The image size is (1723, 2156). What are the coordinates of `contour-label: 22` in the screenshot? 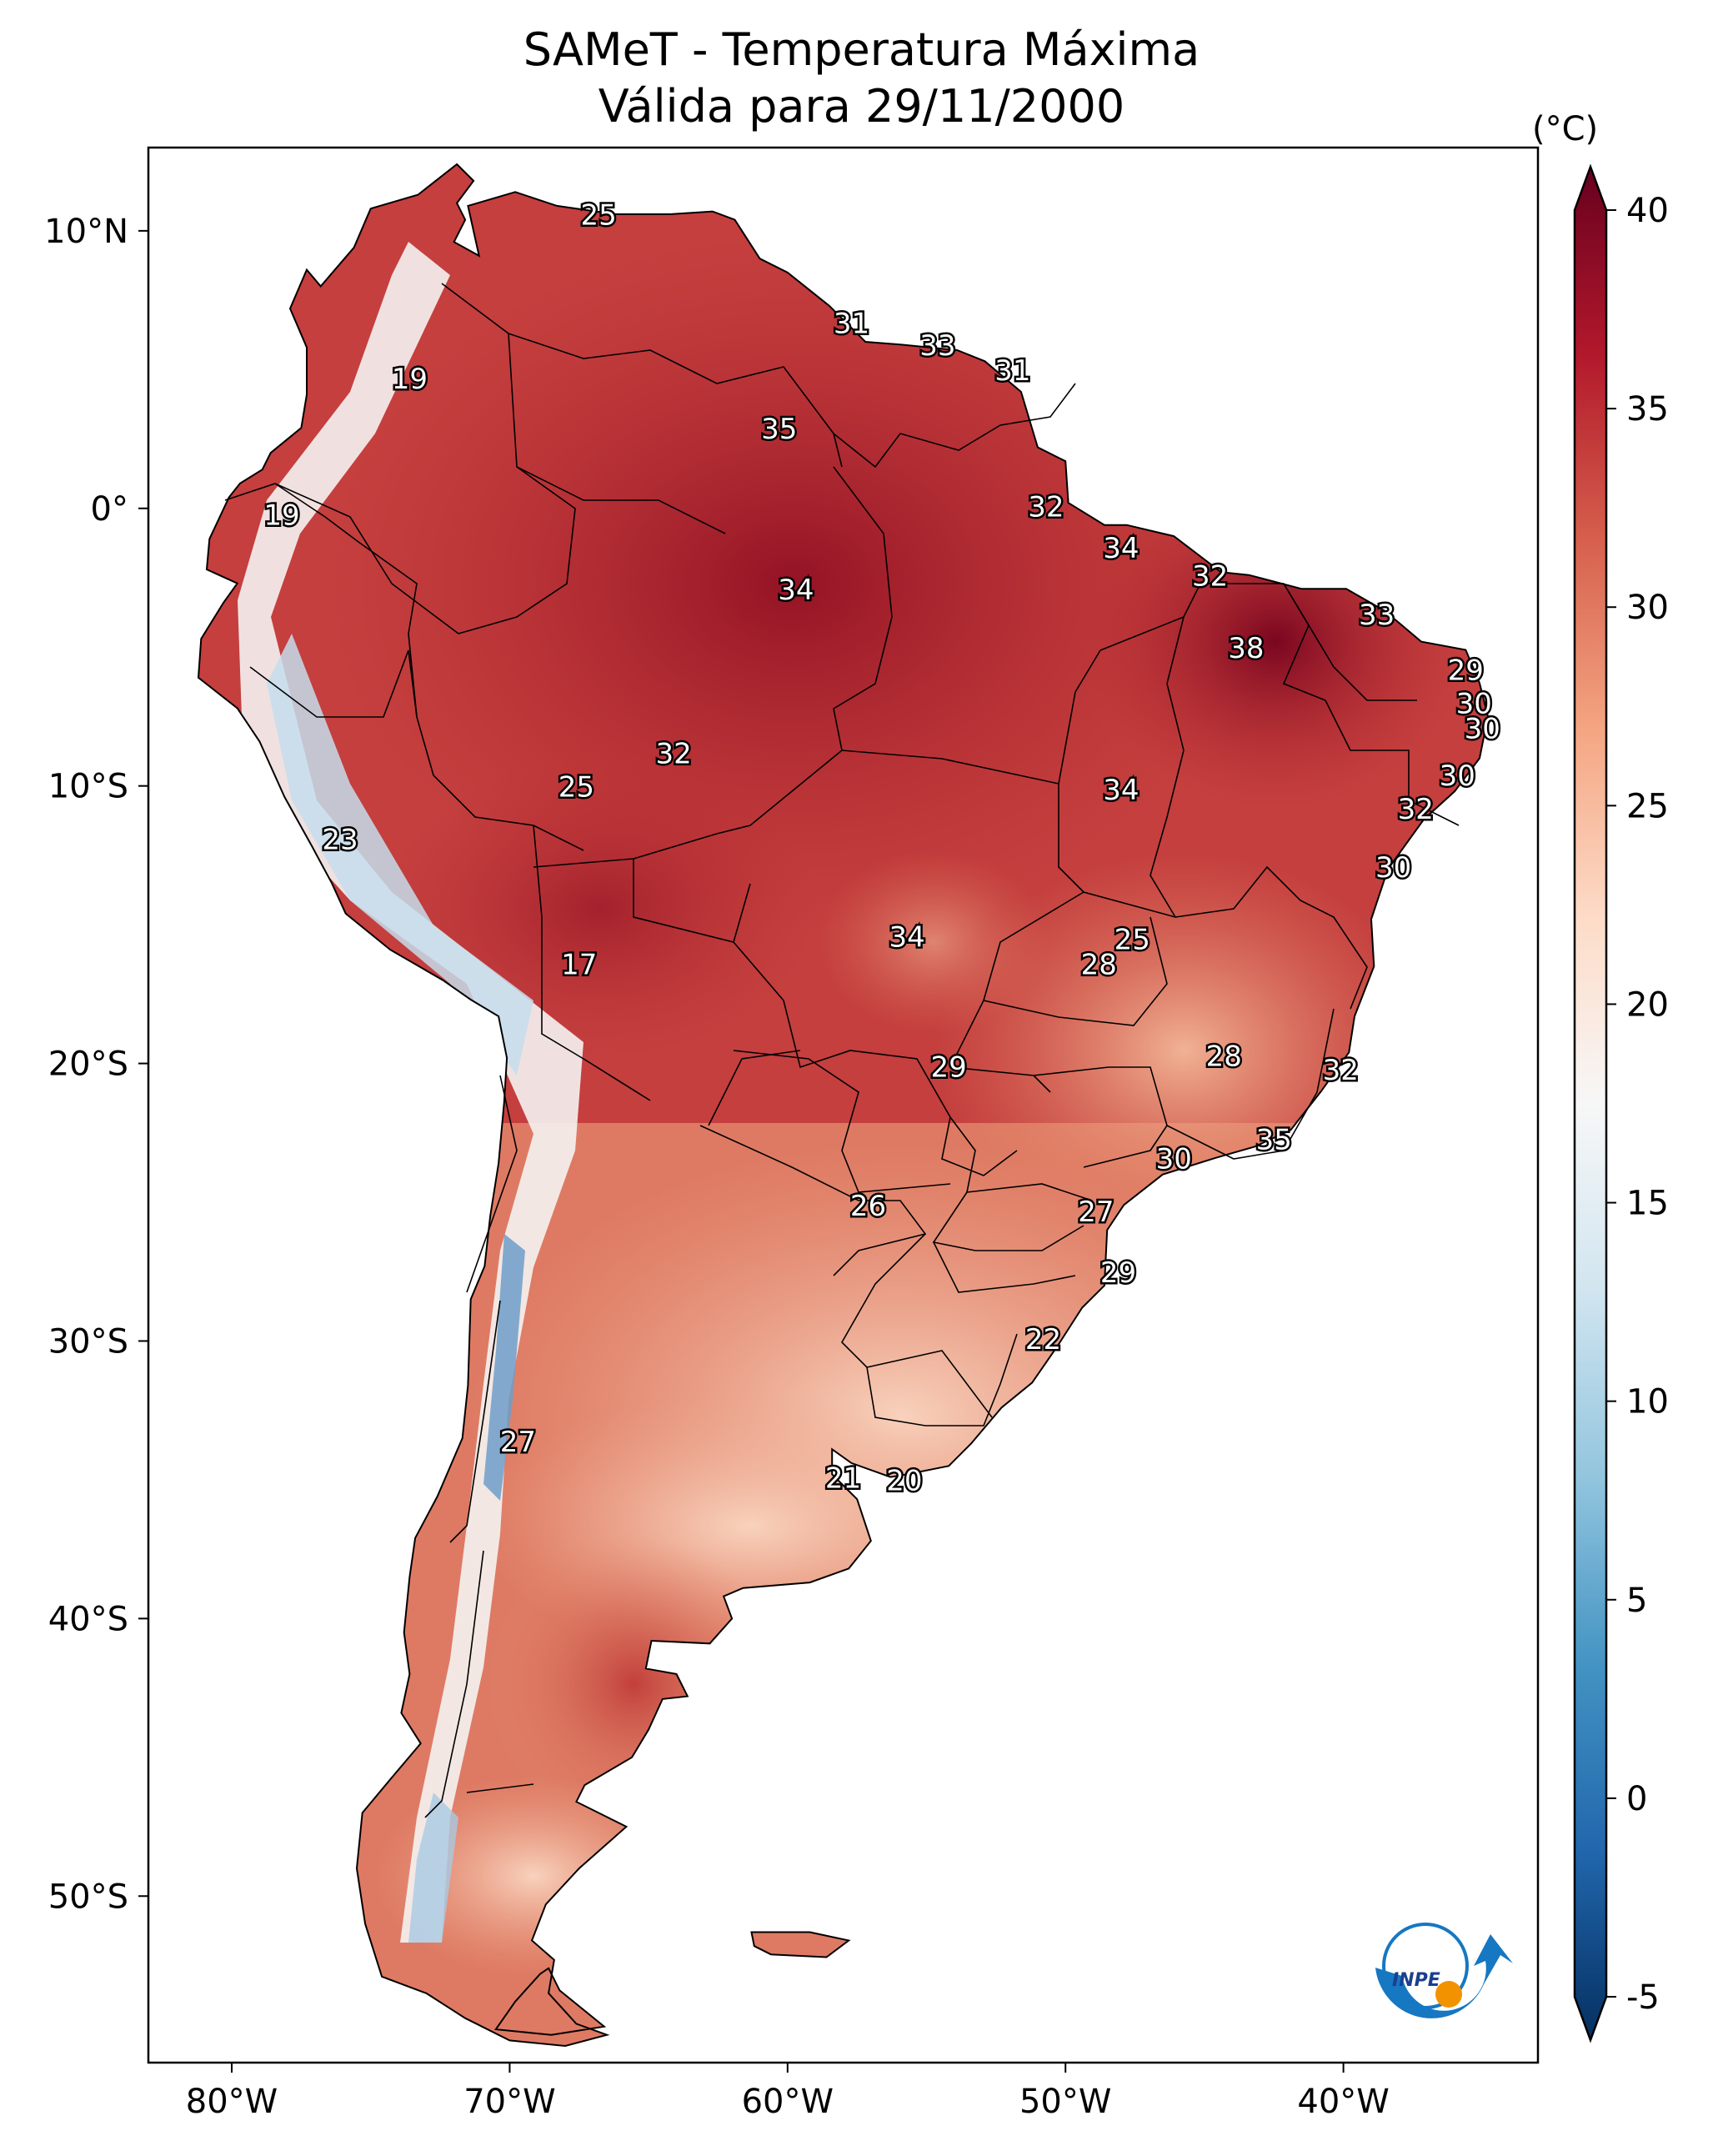 It's located at (1043, 1339).